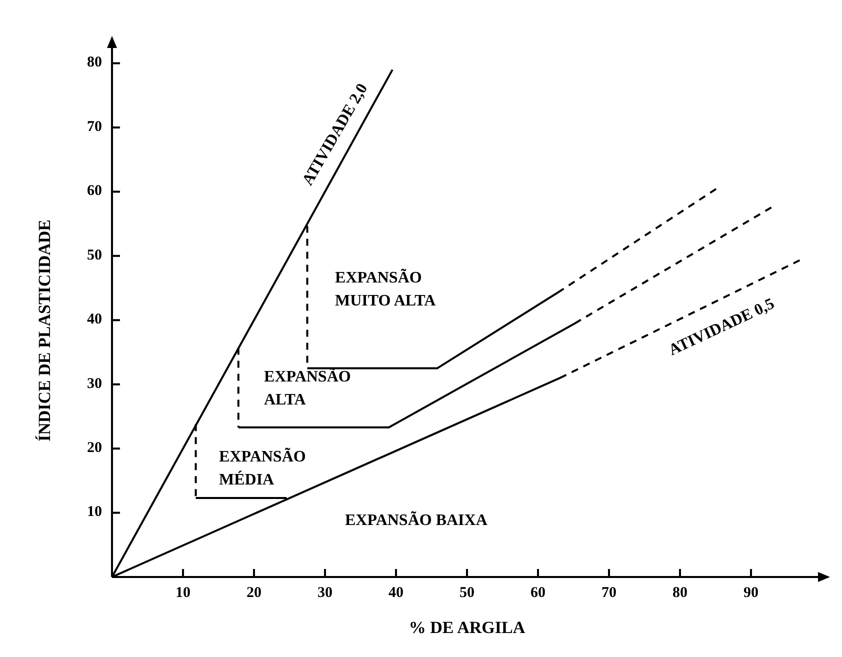 Image resolution: width=842 pixels, height=657 pixels. Describe the element at coordinates (44, 331) in the screenshot. I see `y-axis-title: ÍNDICE DE PLASTICIDADE` at that location.